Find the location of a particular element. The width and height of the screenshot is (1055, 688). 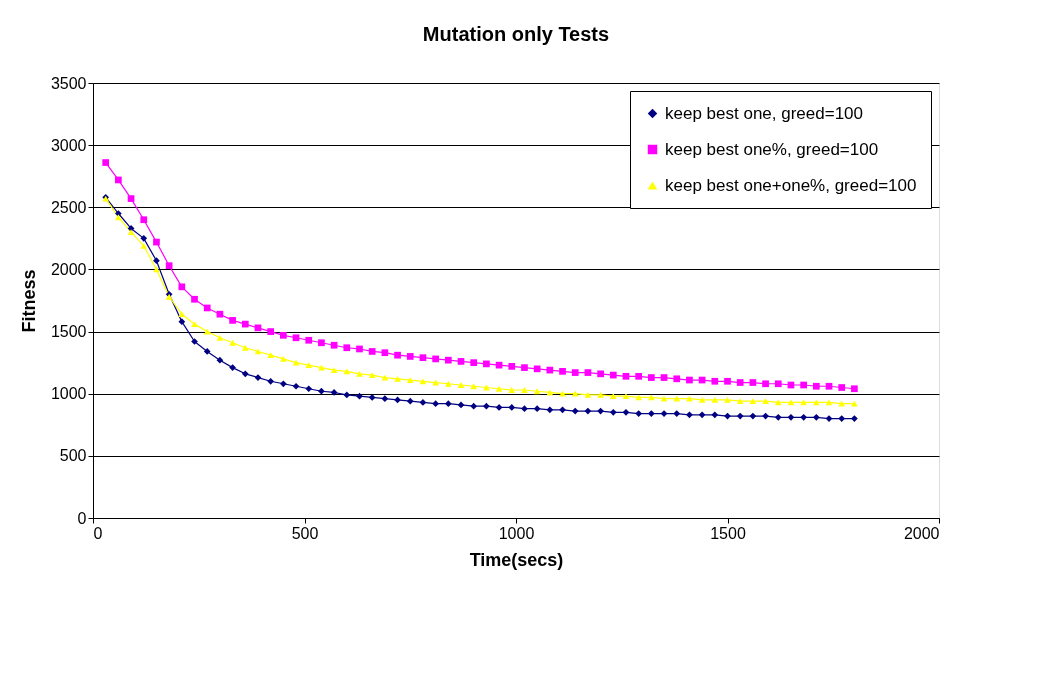

x-tick-label: 1500 is located at coordinates (728, 533).